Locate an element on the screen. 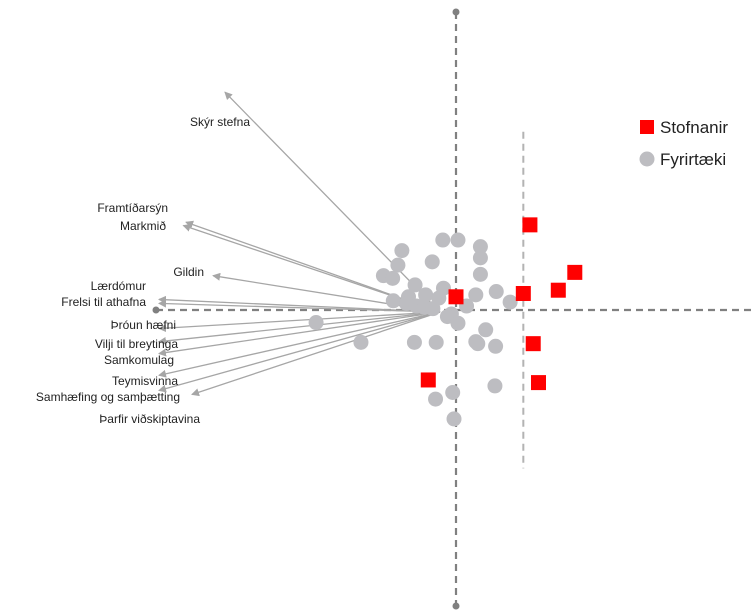 Image resolution: width=753 pixels, height=616 pixels. vector-label: Þróun hæfni is located at coordinates (143, 325).